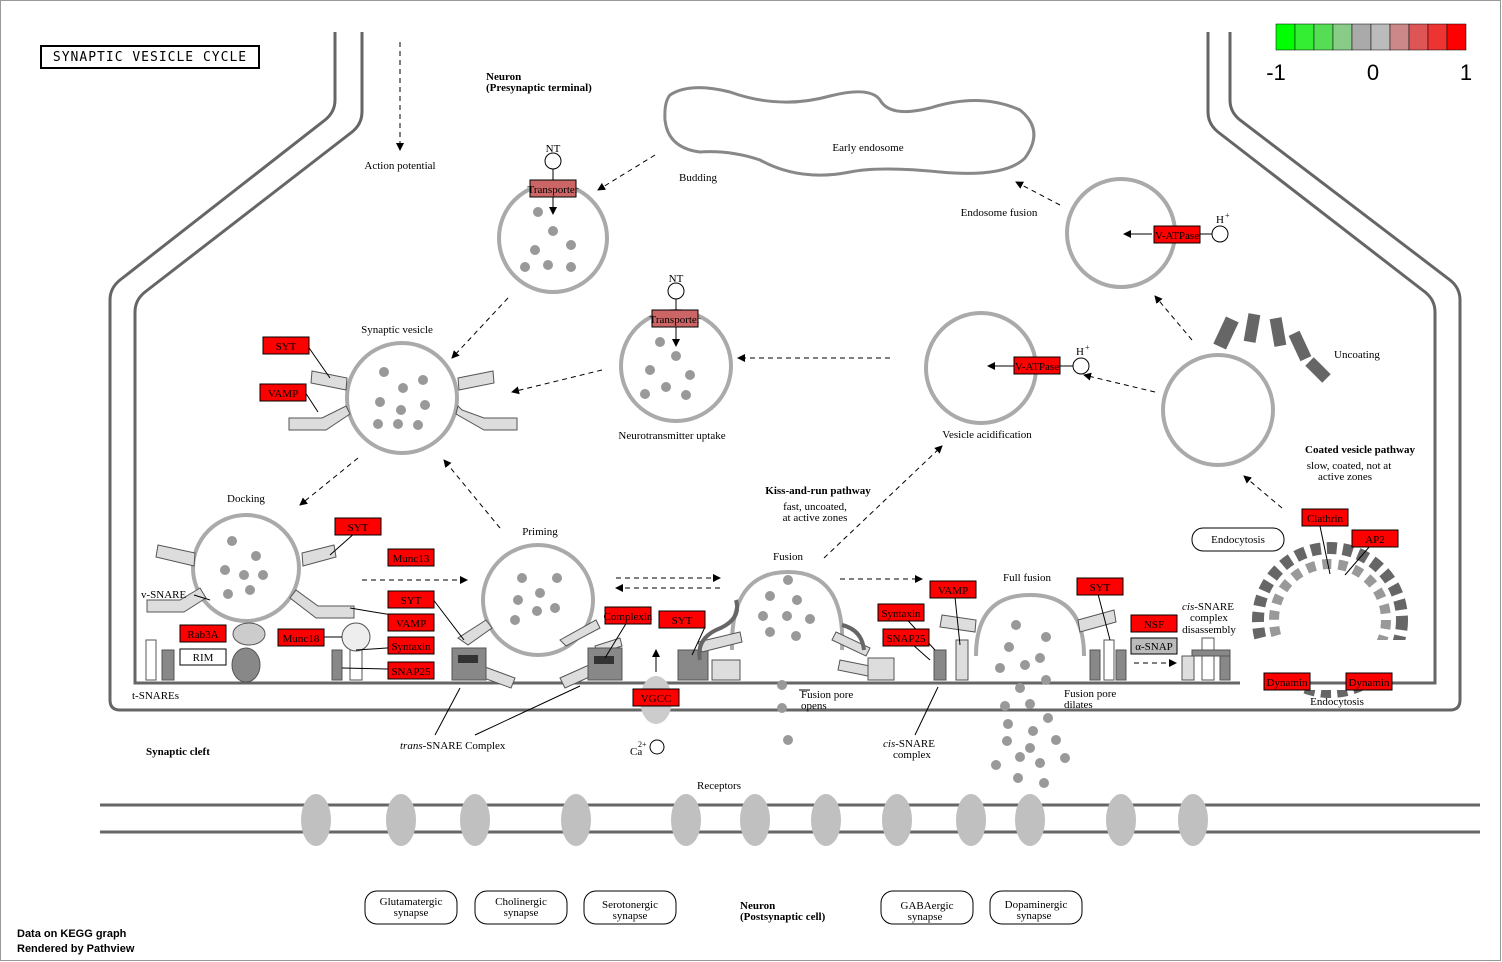  I want to click on synapse-cholinergic-l1: Cholinergic, so click(521, 902).